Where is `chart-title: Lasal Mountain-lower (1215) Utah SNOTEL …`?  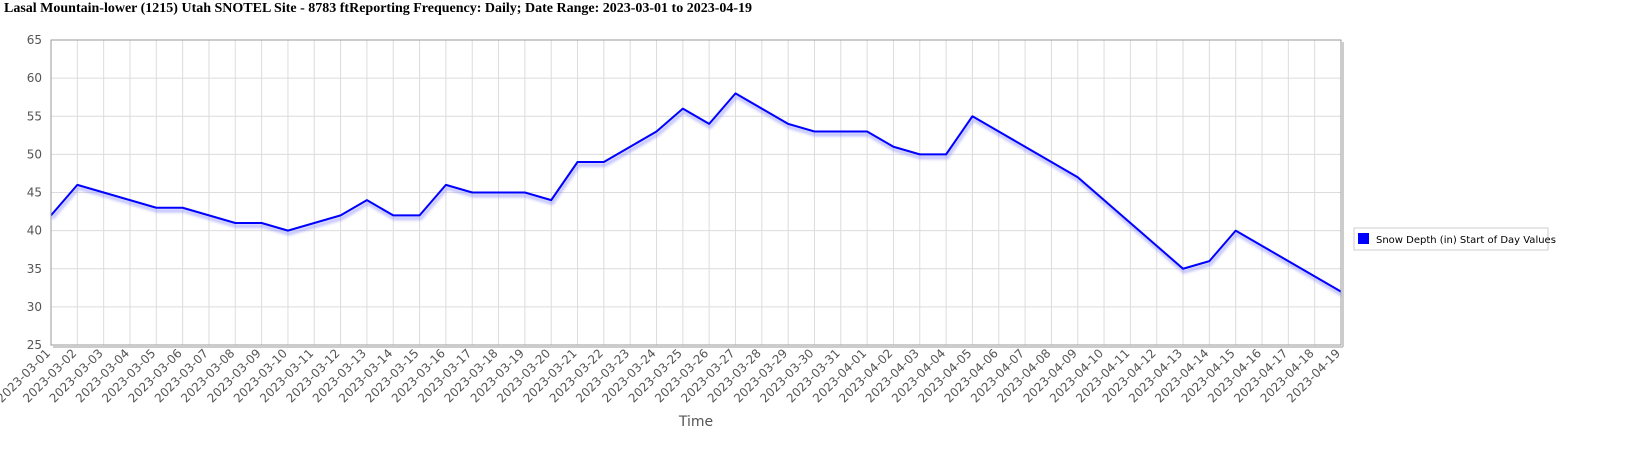 chart-title: Lasal Mountain-lower (1215) Utah SNOTEL … is located at coordinates (378, 8).